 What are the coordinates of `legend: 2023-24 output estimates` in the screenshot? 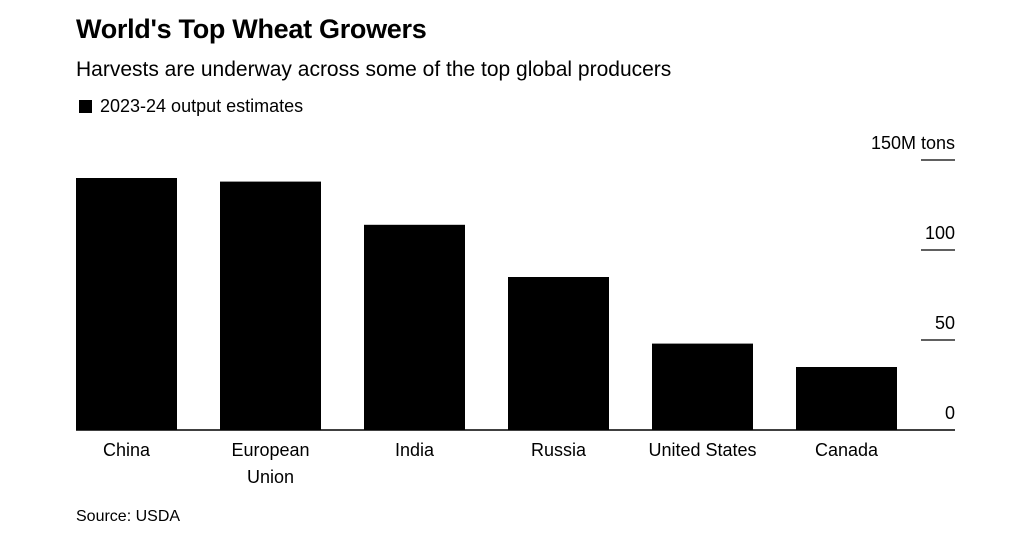 It's located at (189, 106).